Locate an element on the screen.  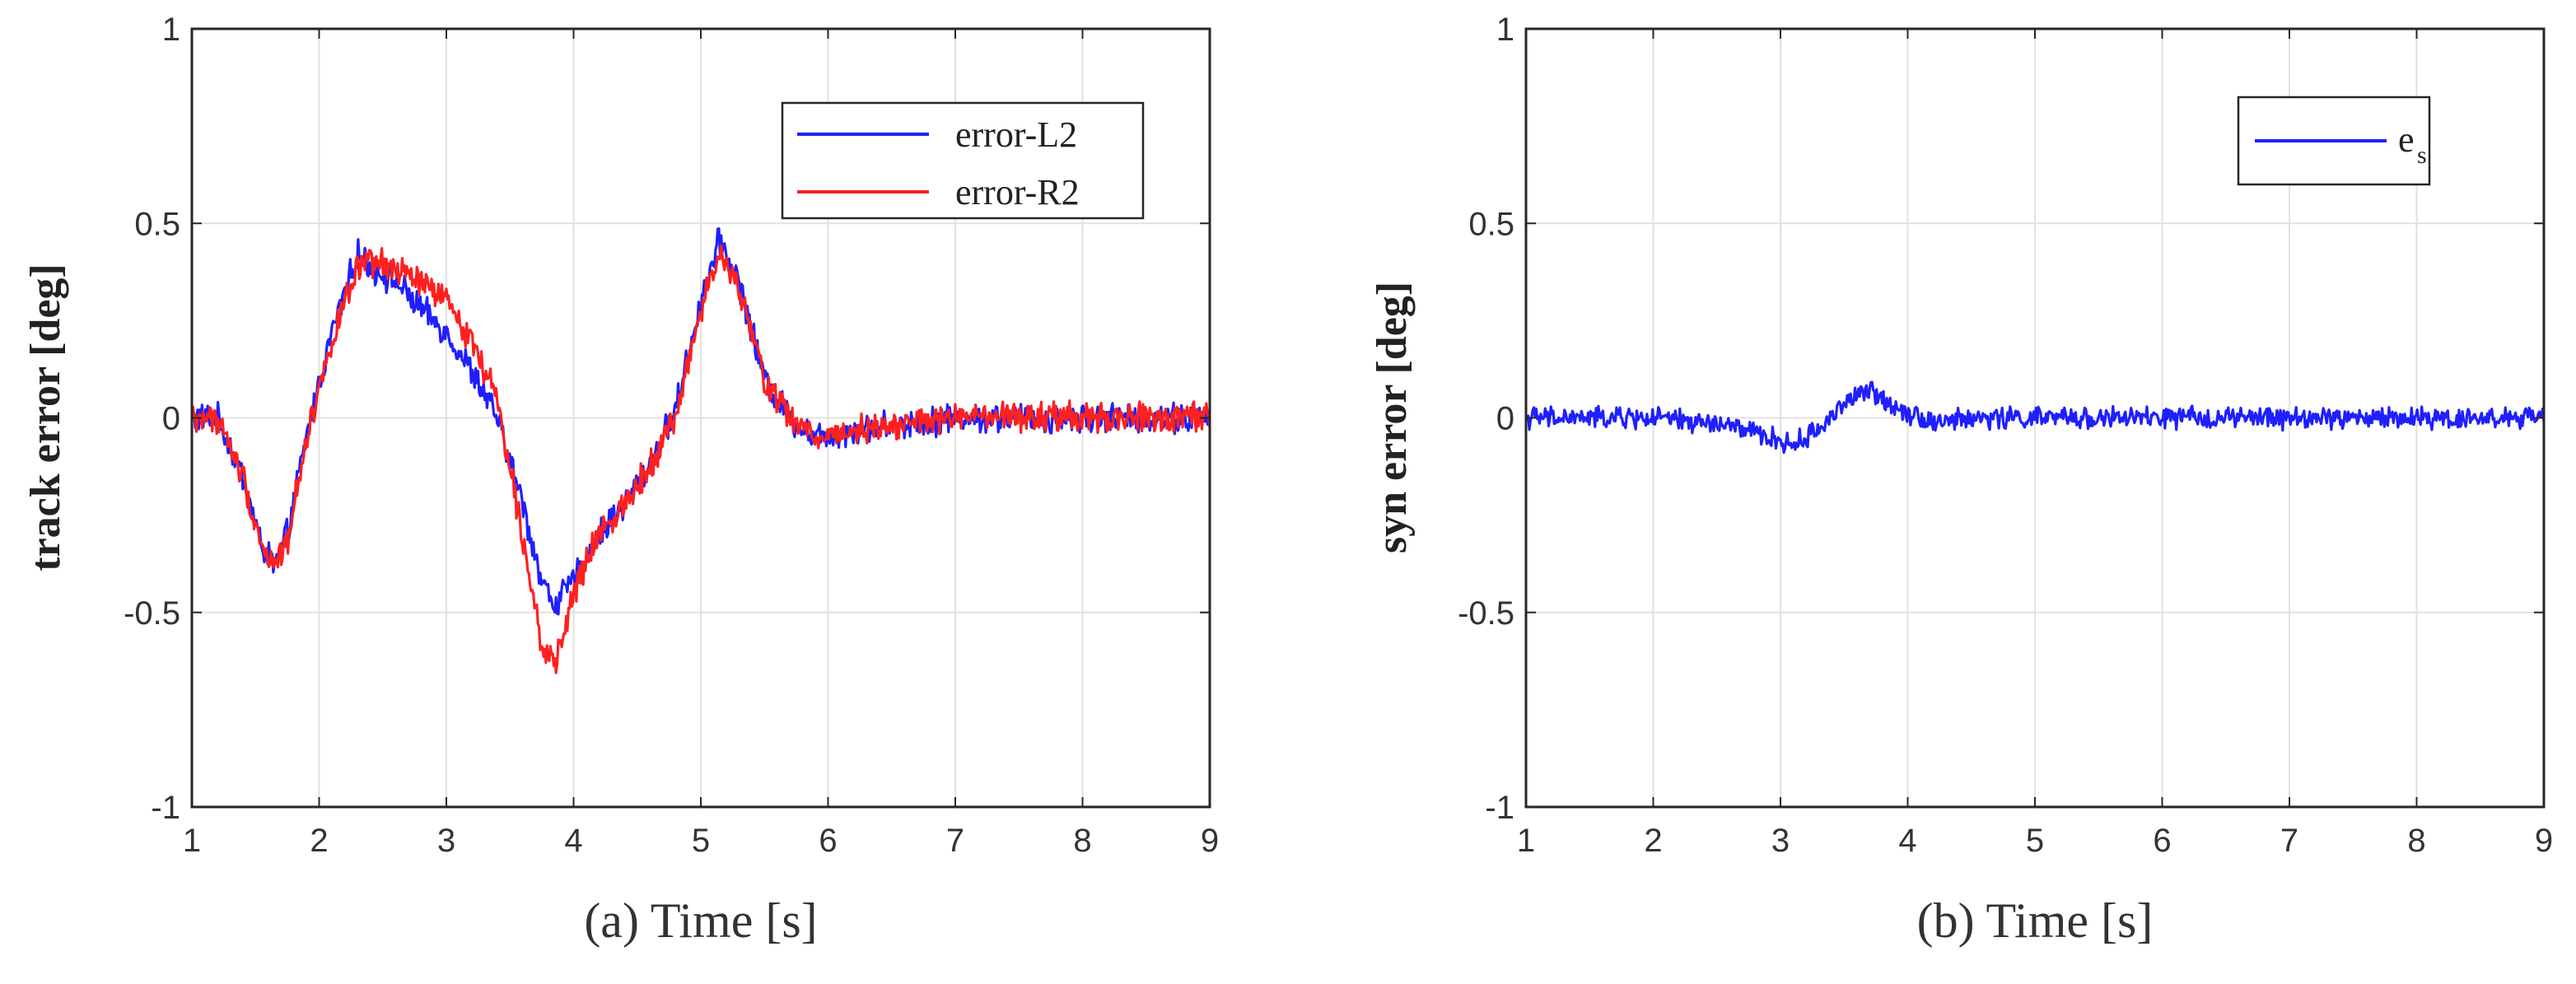
panel-a-x-tick-label: 3 is located at coordinates (446, 841).